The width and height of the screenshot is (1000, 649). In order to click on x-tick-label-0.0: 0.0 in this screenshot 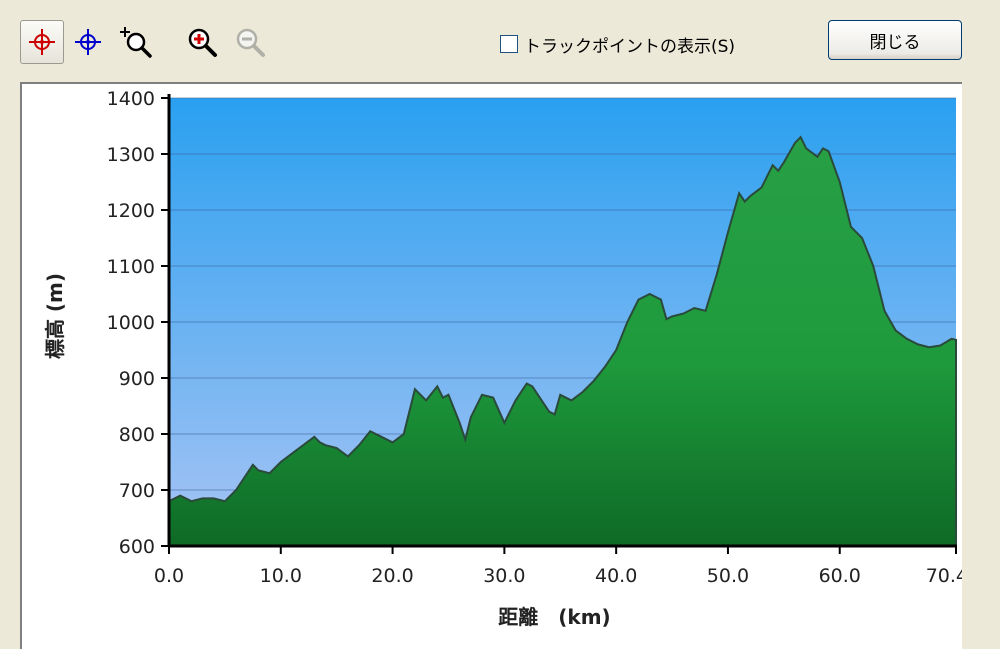, I will do `click(169, 576)`.